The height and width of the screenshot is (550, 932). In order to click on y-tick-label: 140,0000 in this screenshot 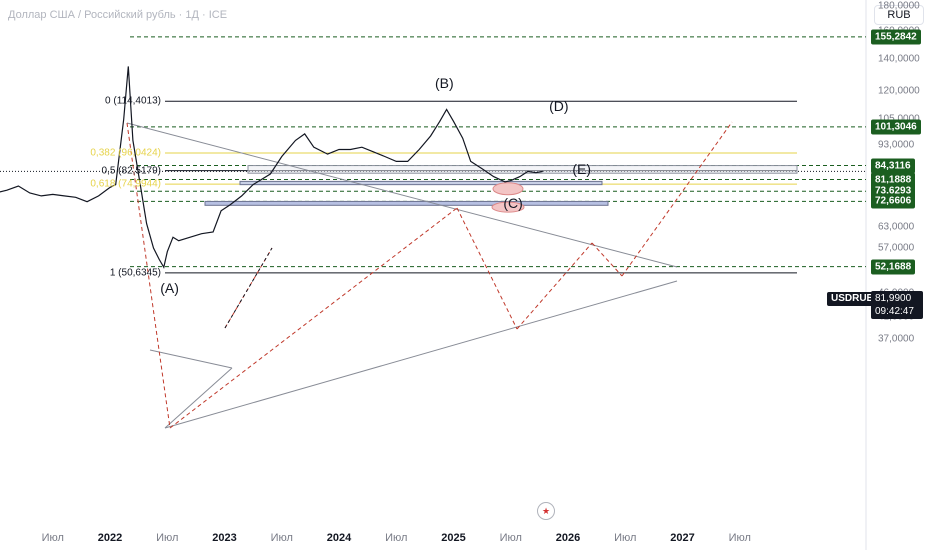, I will do `click(899, 59)`.